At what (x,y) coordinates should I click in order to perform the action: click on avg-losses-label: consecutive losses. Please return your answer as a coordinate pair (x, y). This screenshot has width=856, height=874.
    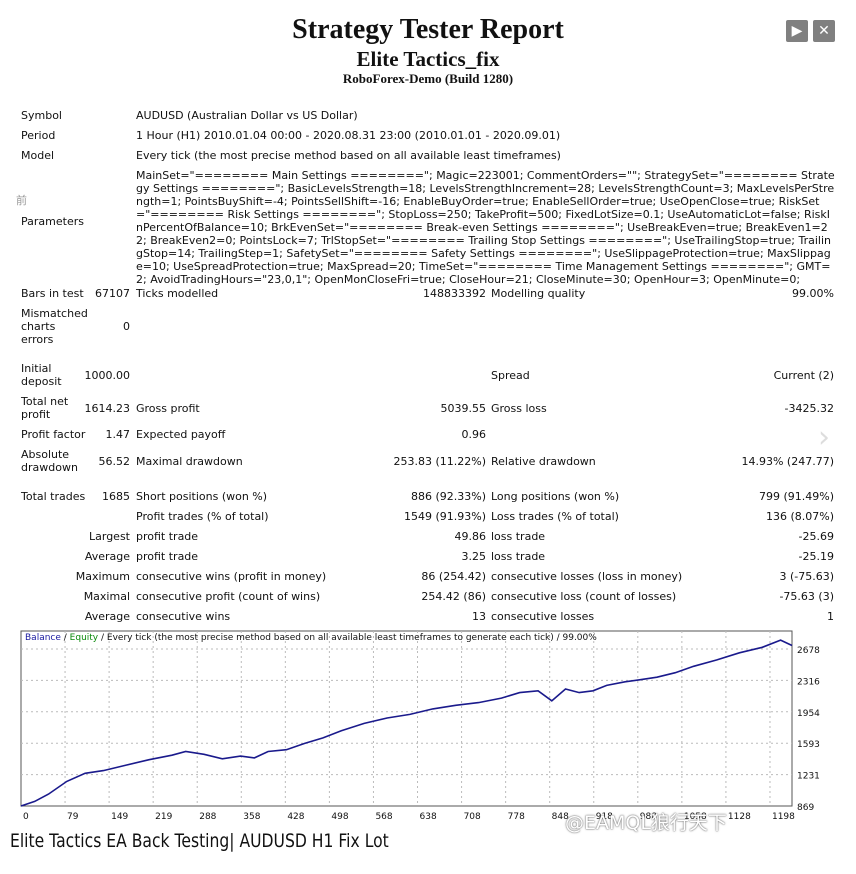
    Looking at the image, I should click on (543, 616).